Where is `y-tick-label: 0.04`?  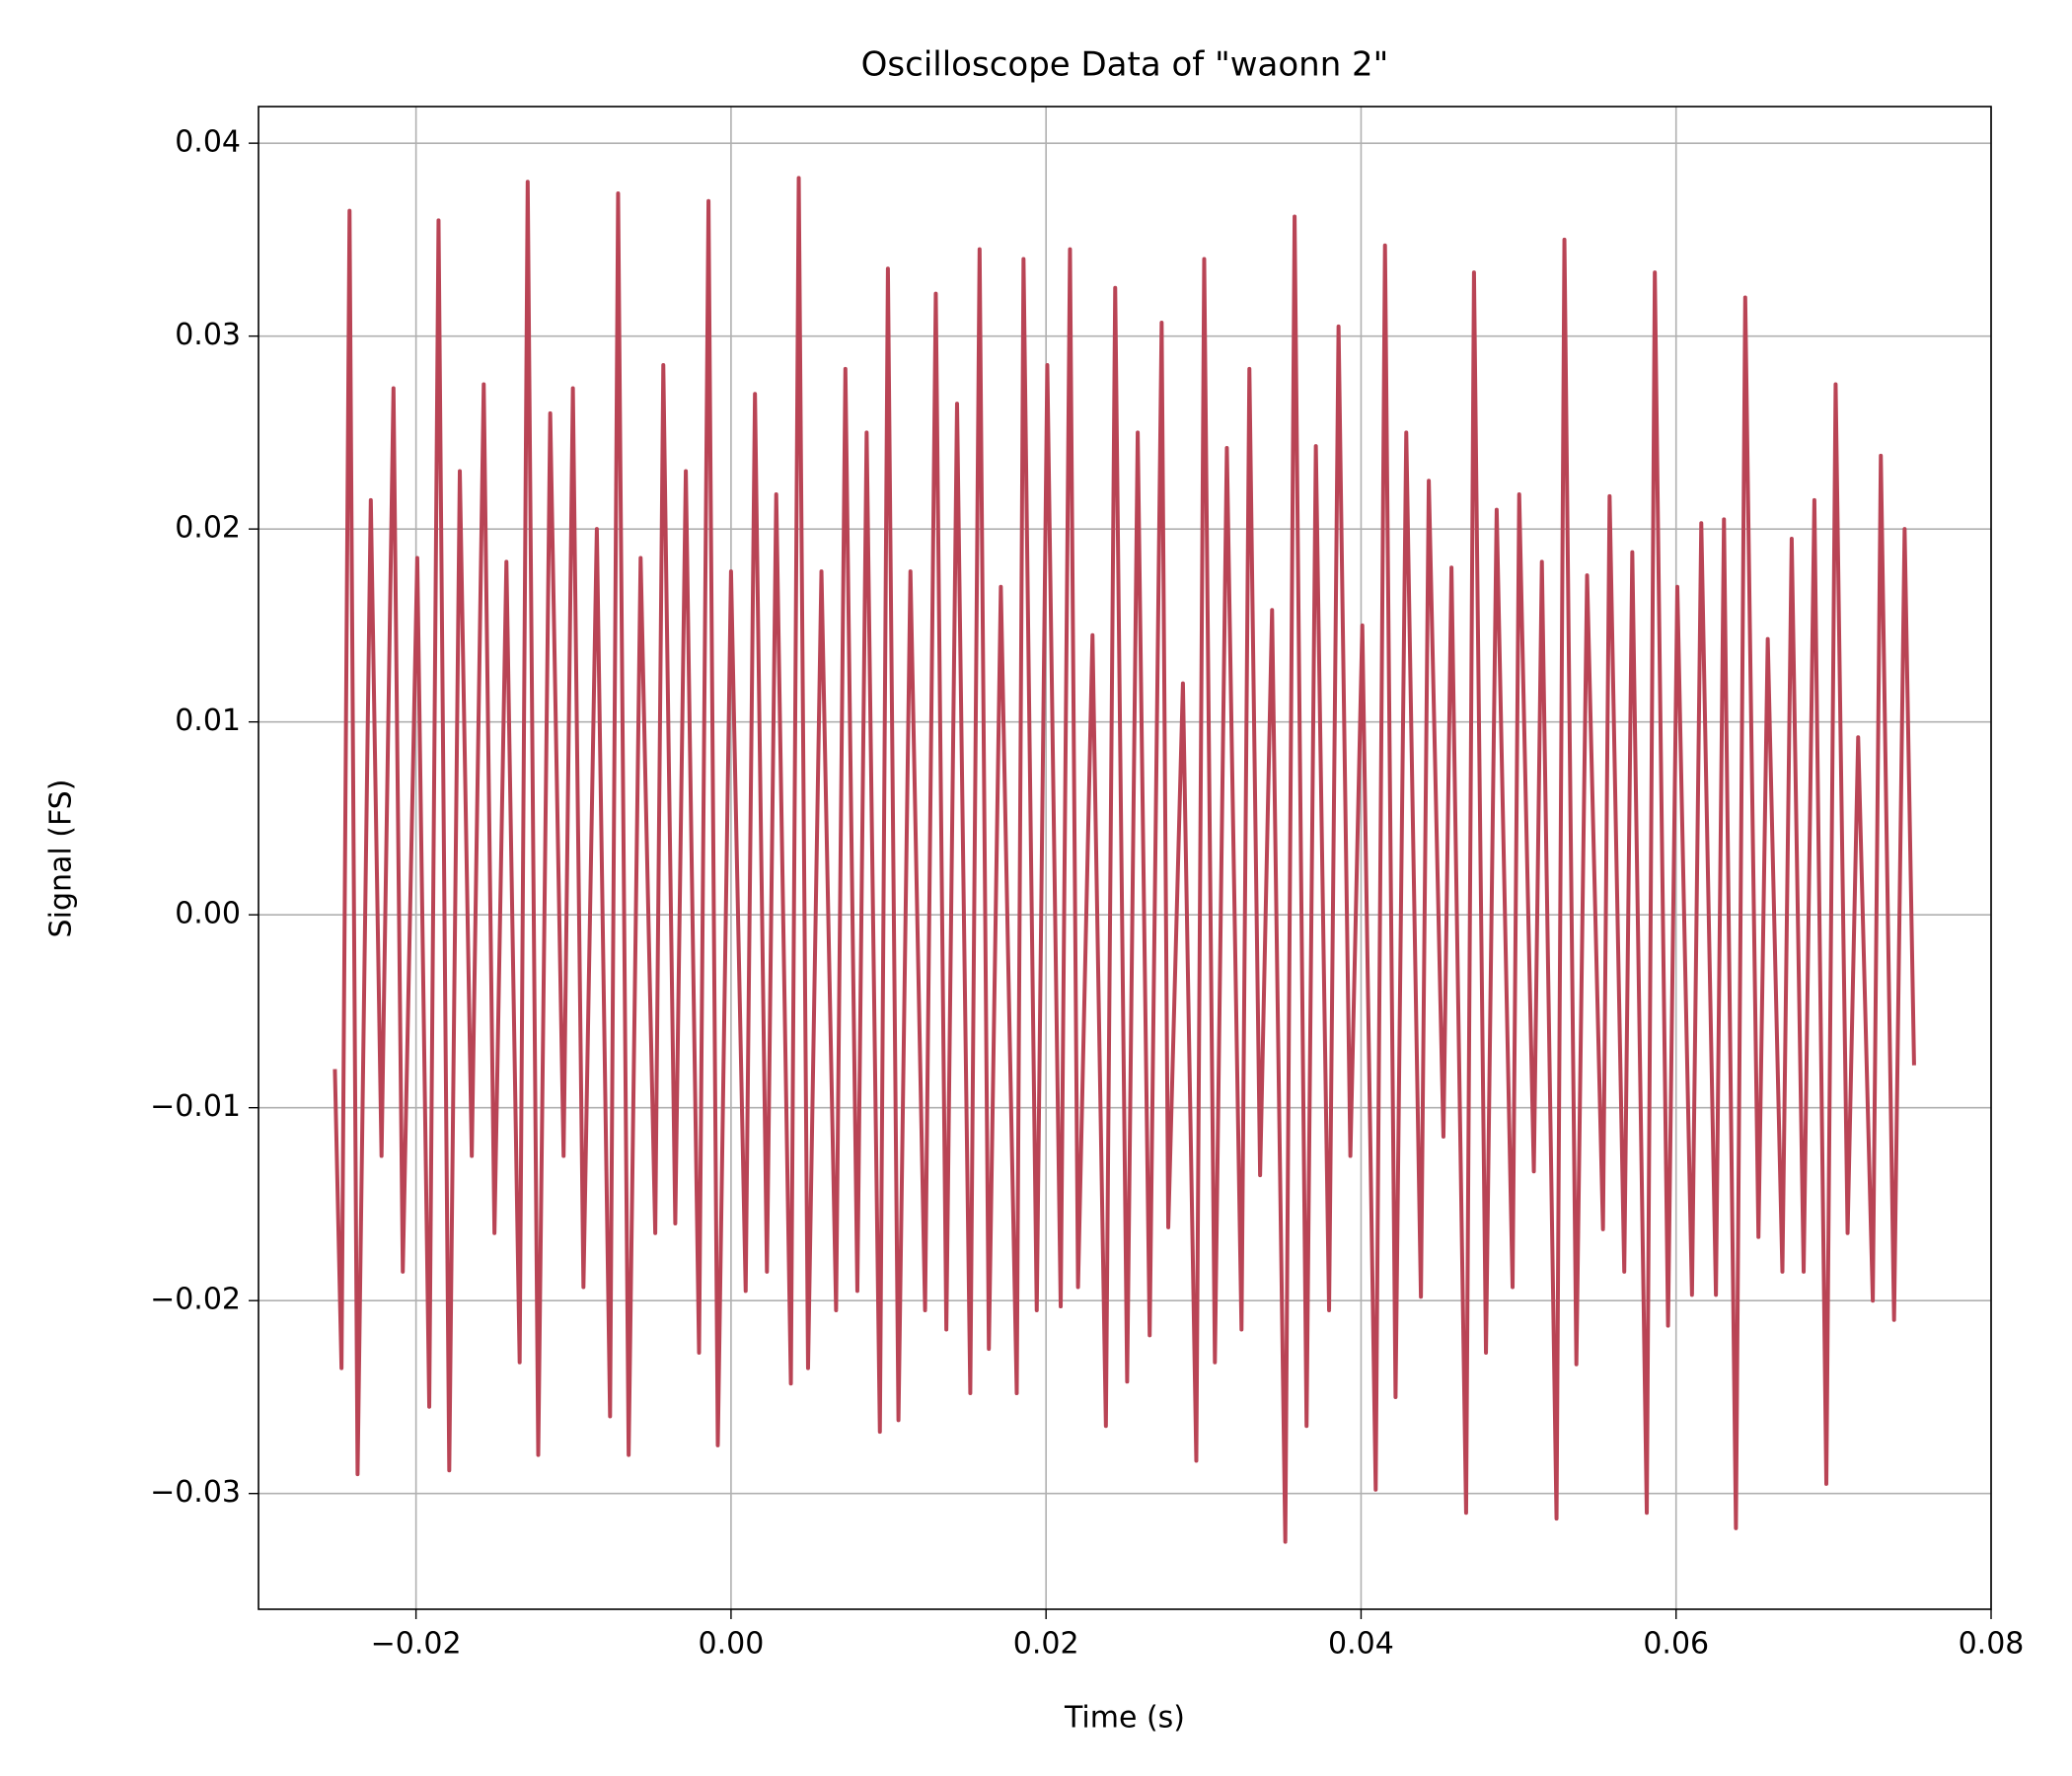 y-tick-label: 0.04 is located at coordinates (208, 142).